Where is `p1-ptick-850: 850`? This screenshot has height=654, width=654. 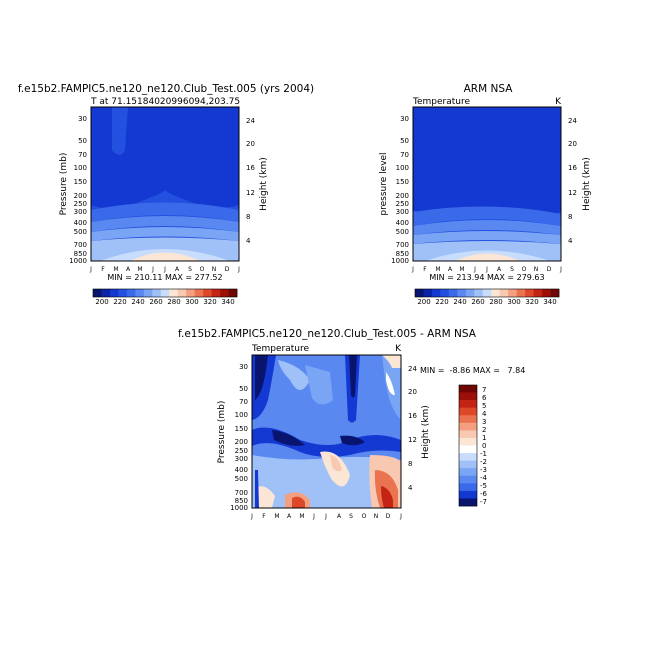 p1-ptick-850: 850 is located at coordinates (80, 254).